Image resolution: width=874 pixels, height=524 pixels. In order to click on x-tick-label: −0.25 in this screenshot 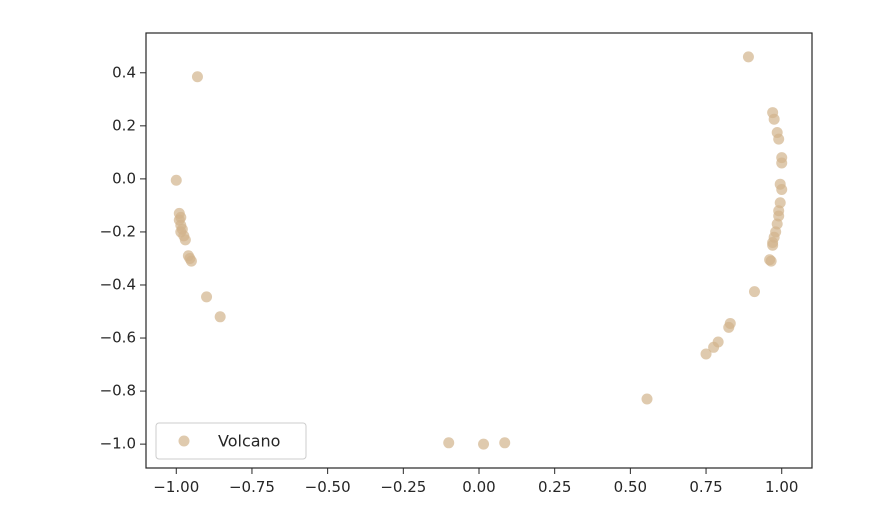, I will do `click(403, 487)`.